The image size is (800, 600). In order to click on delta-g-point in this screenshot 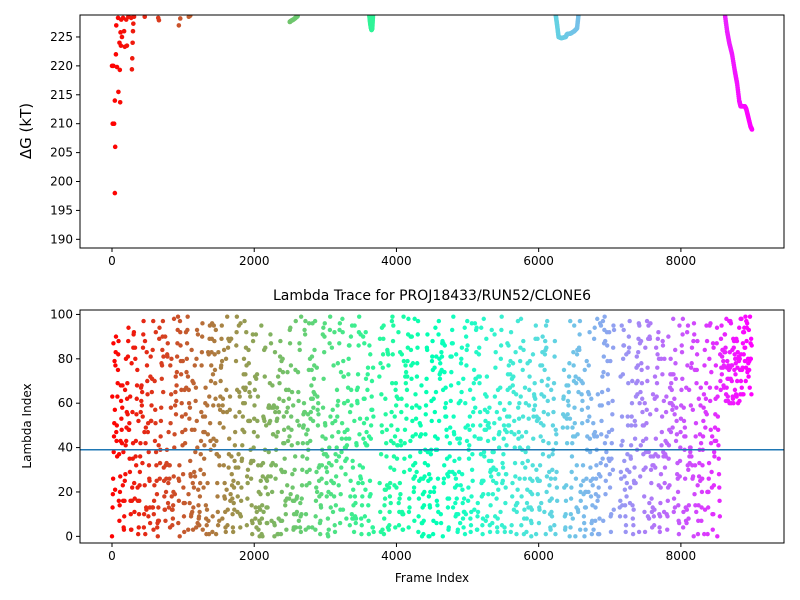, I will do `click(145, 17)`.